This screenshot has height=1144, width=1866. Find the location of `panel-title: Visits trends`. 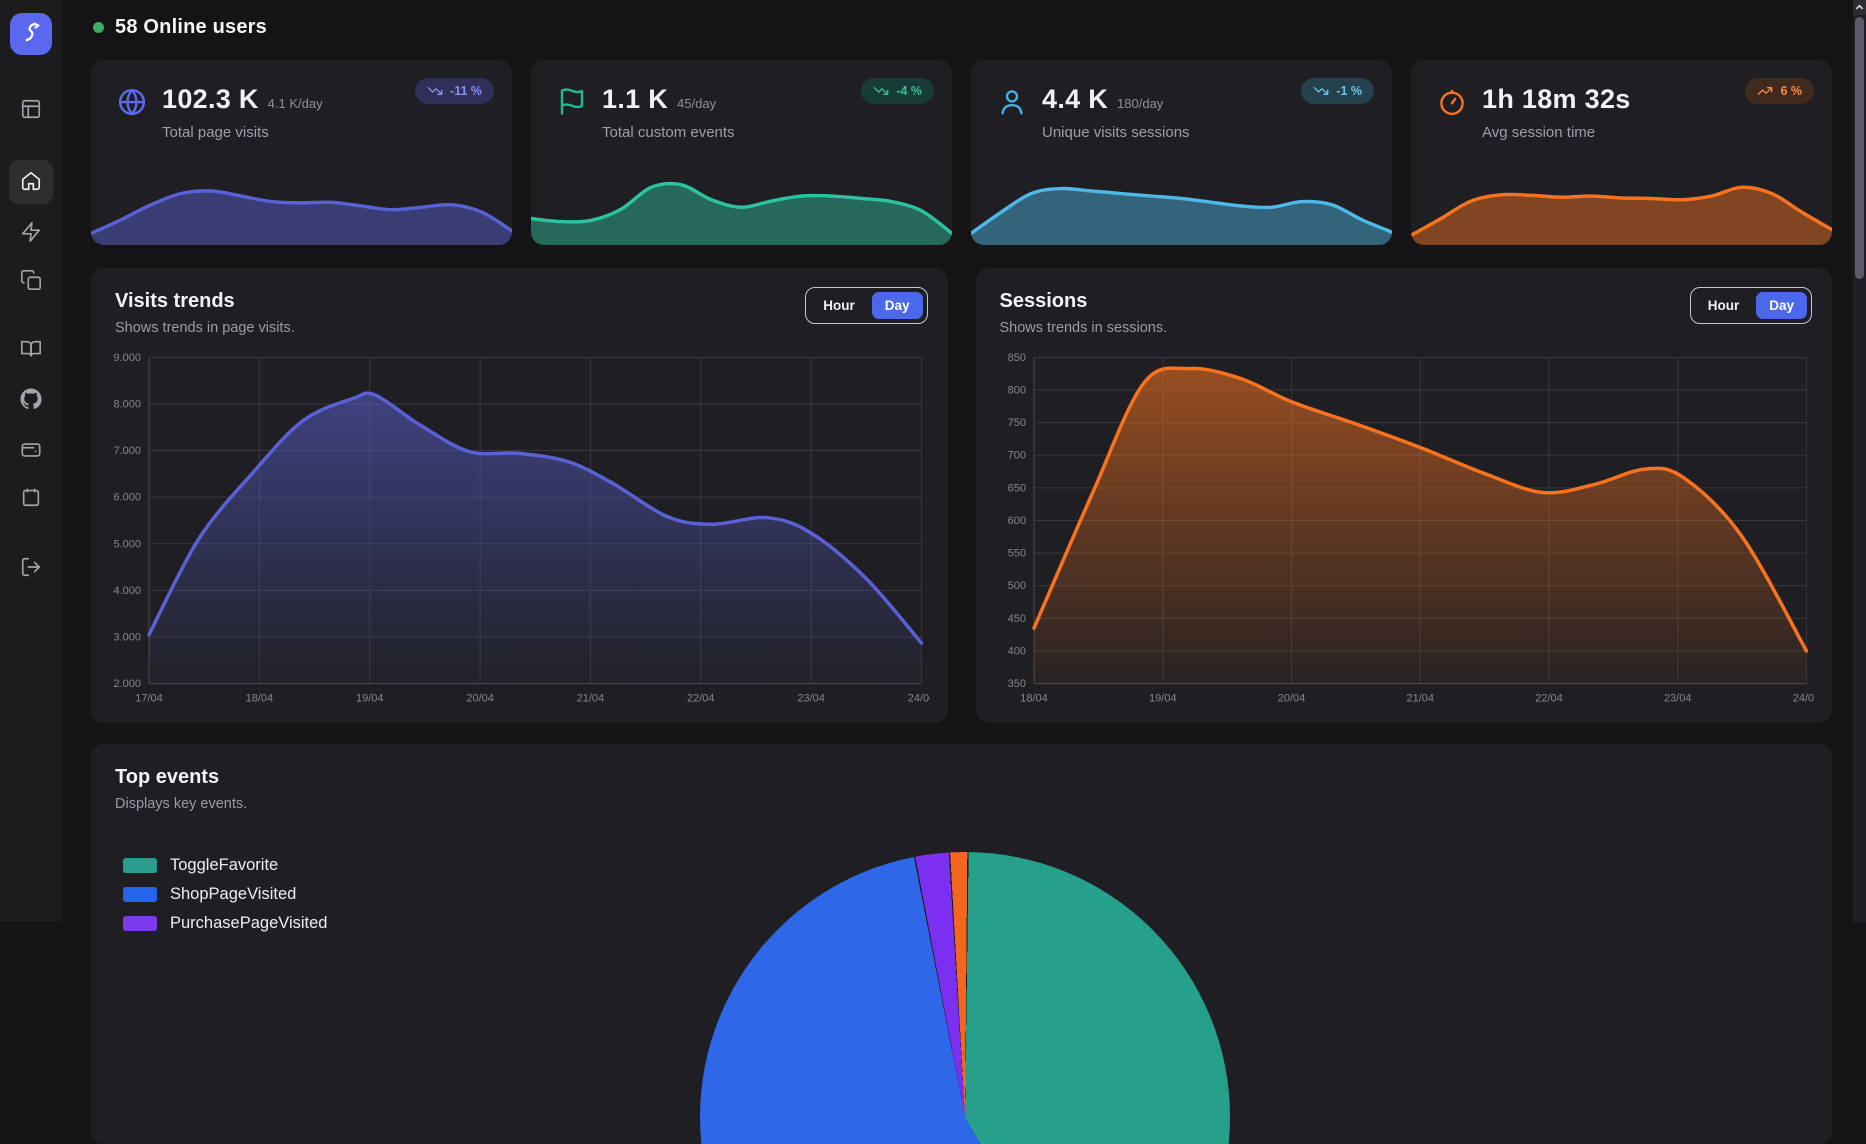

panel-title: Visits trends is located at coordinates (175, 301).